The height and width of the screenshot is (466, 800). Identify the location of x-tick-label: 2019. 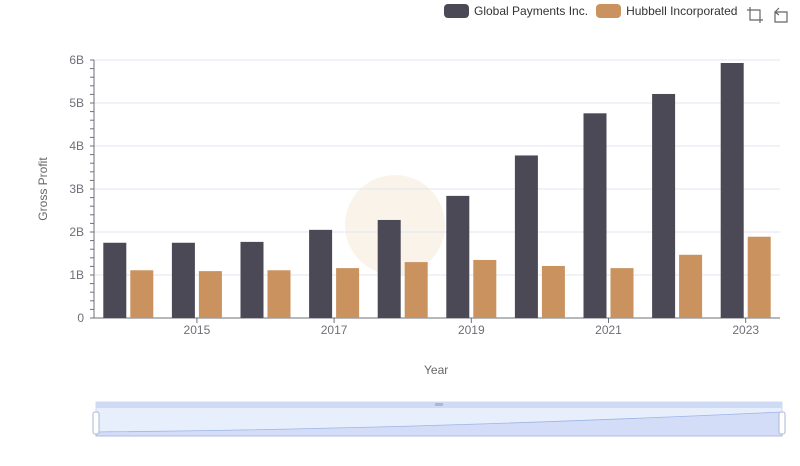
(471, 330).